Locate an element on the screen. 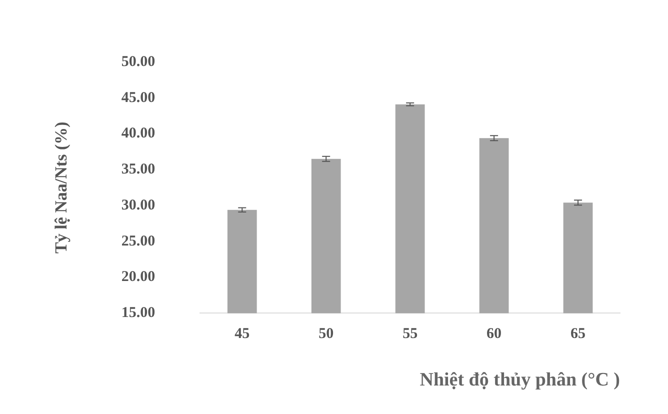 This screenshot has height=414, width=668. x-tick-label: 45 is located at coordinates (242, 334).